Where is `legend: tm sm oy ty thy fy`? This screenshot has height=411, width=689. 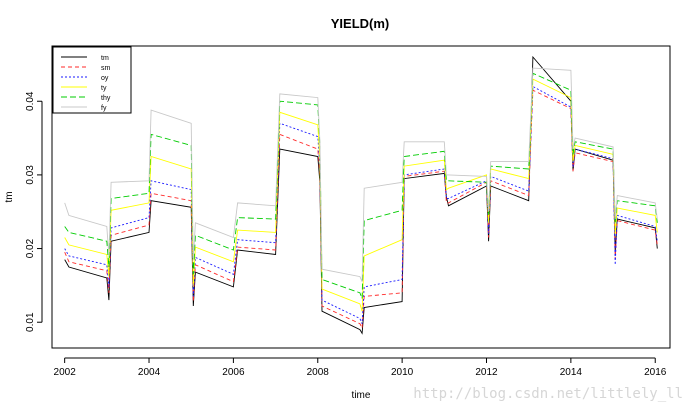 legend: tm sm oy ty thy fy is located at coordinates (92, 80).